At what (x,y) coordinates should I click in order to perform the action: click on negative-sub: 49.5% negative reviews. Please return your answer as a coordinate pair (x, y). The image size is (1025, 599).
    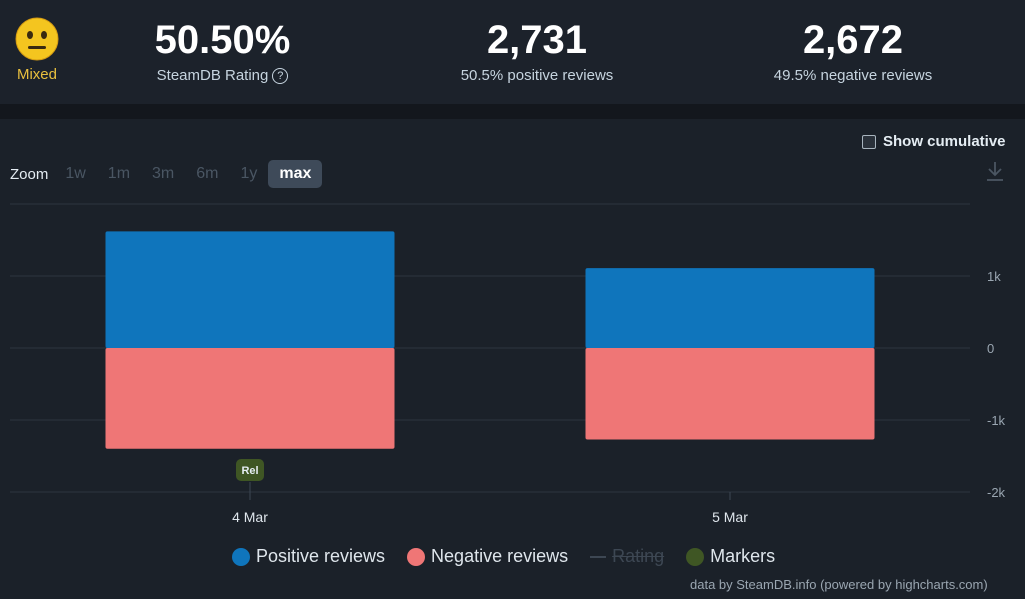
    Looking at the image, I should click on (853, 75).